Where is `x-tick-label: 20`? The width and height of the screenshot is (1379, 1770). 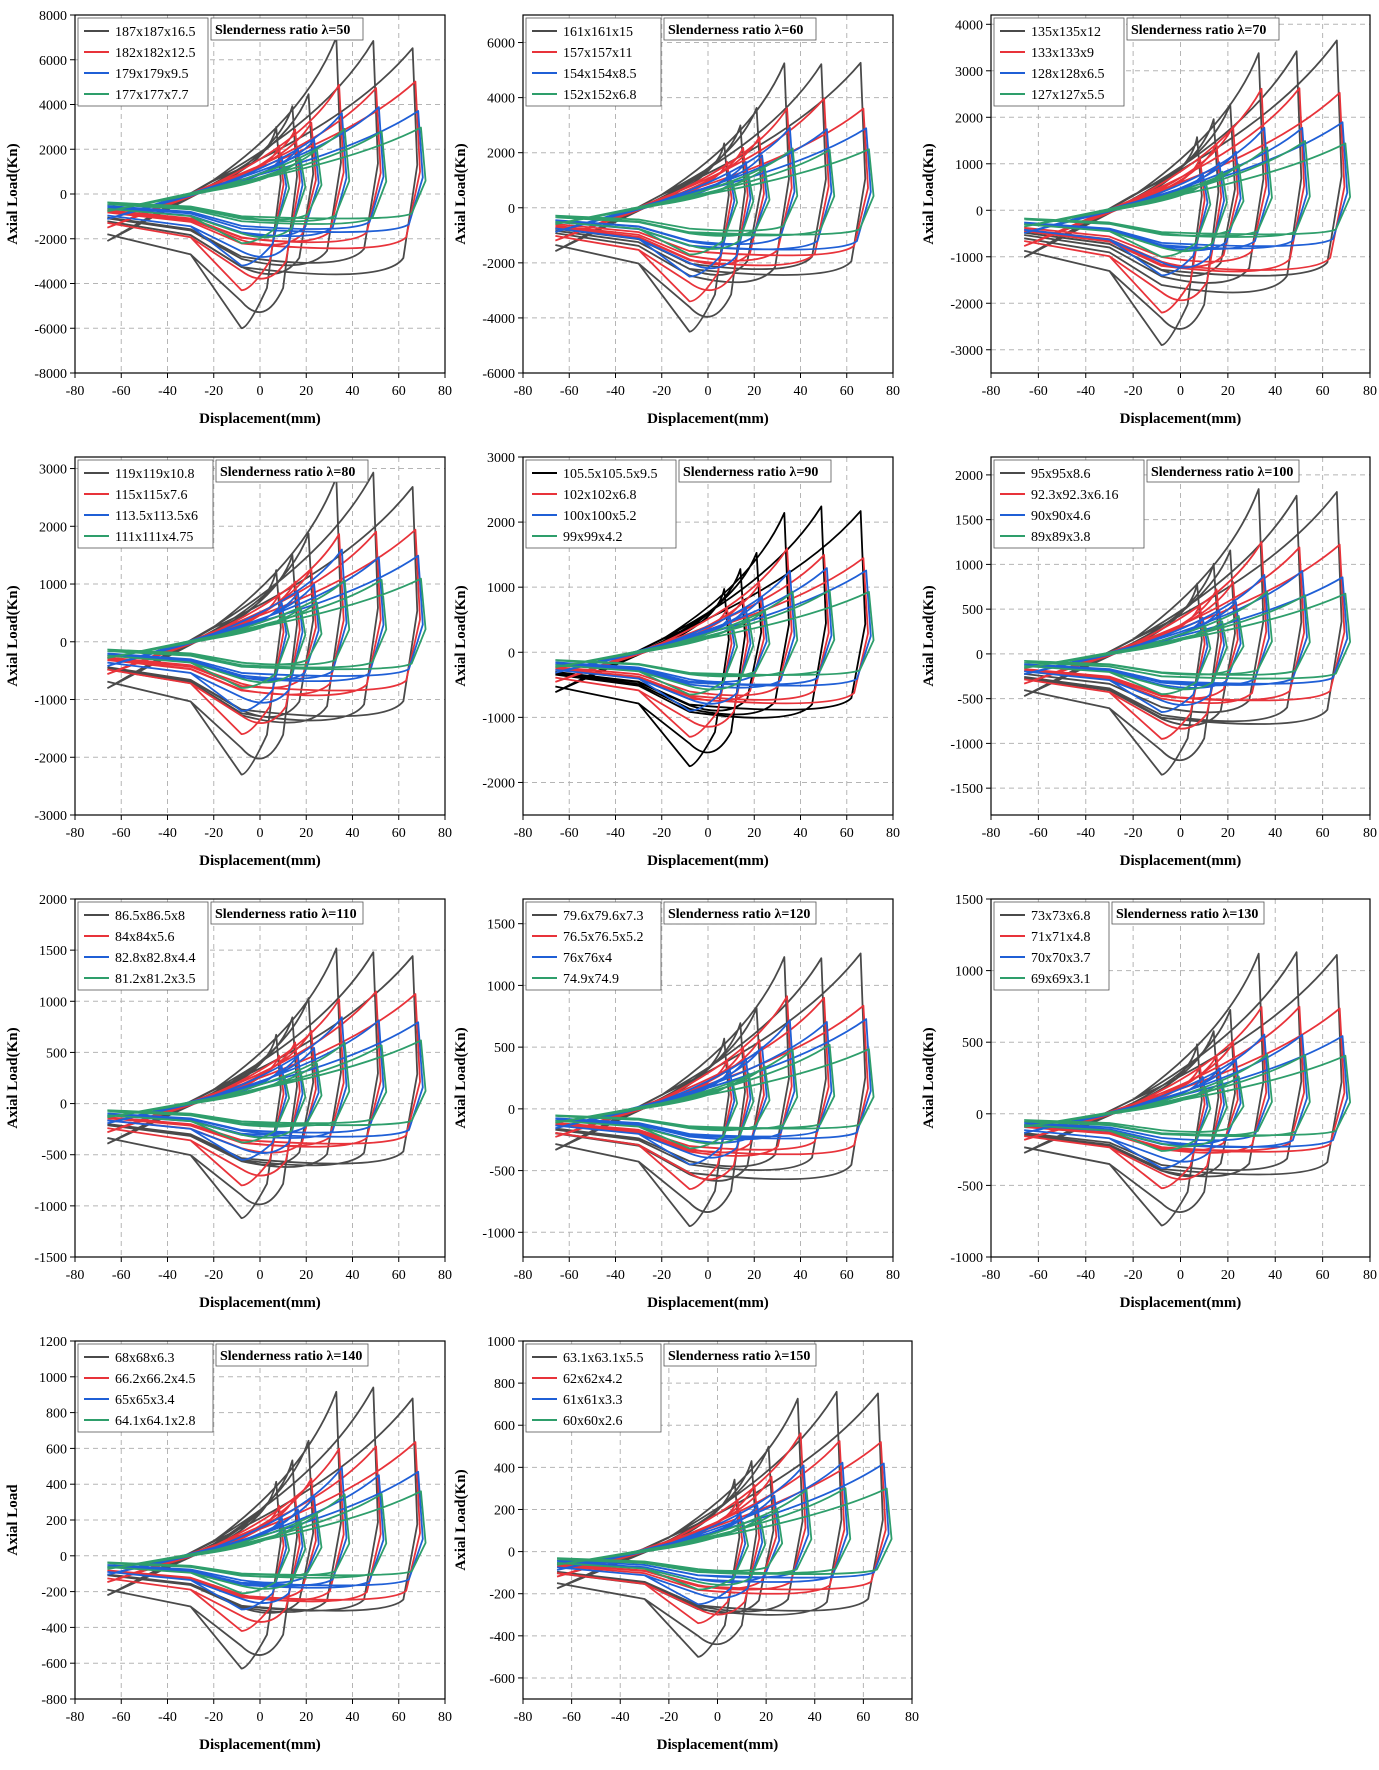
x-tick-label: 20 is located at coordinates (306, 1275).